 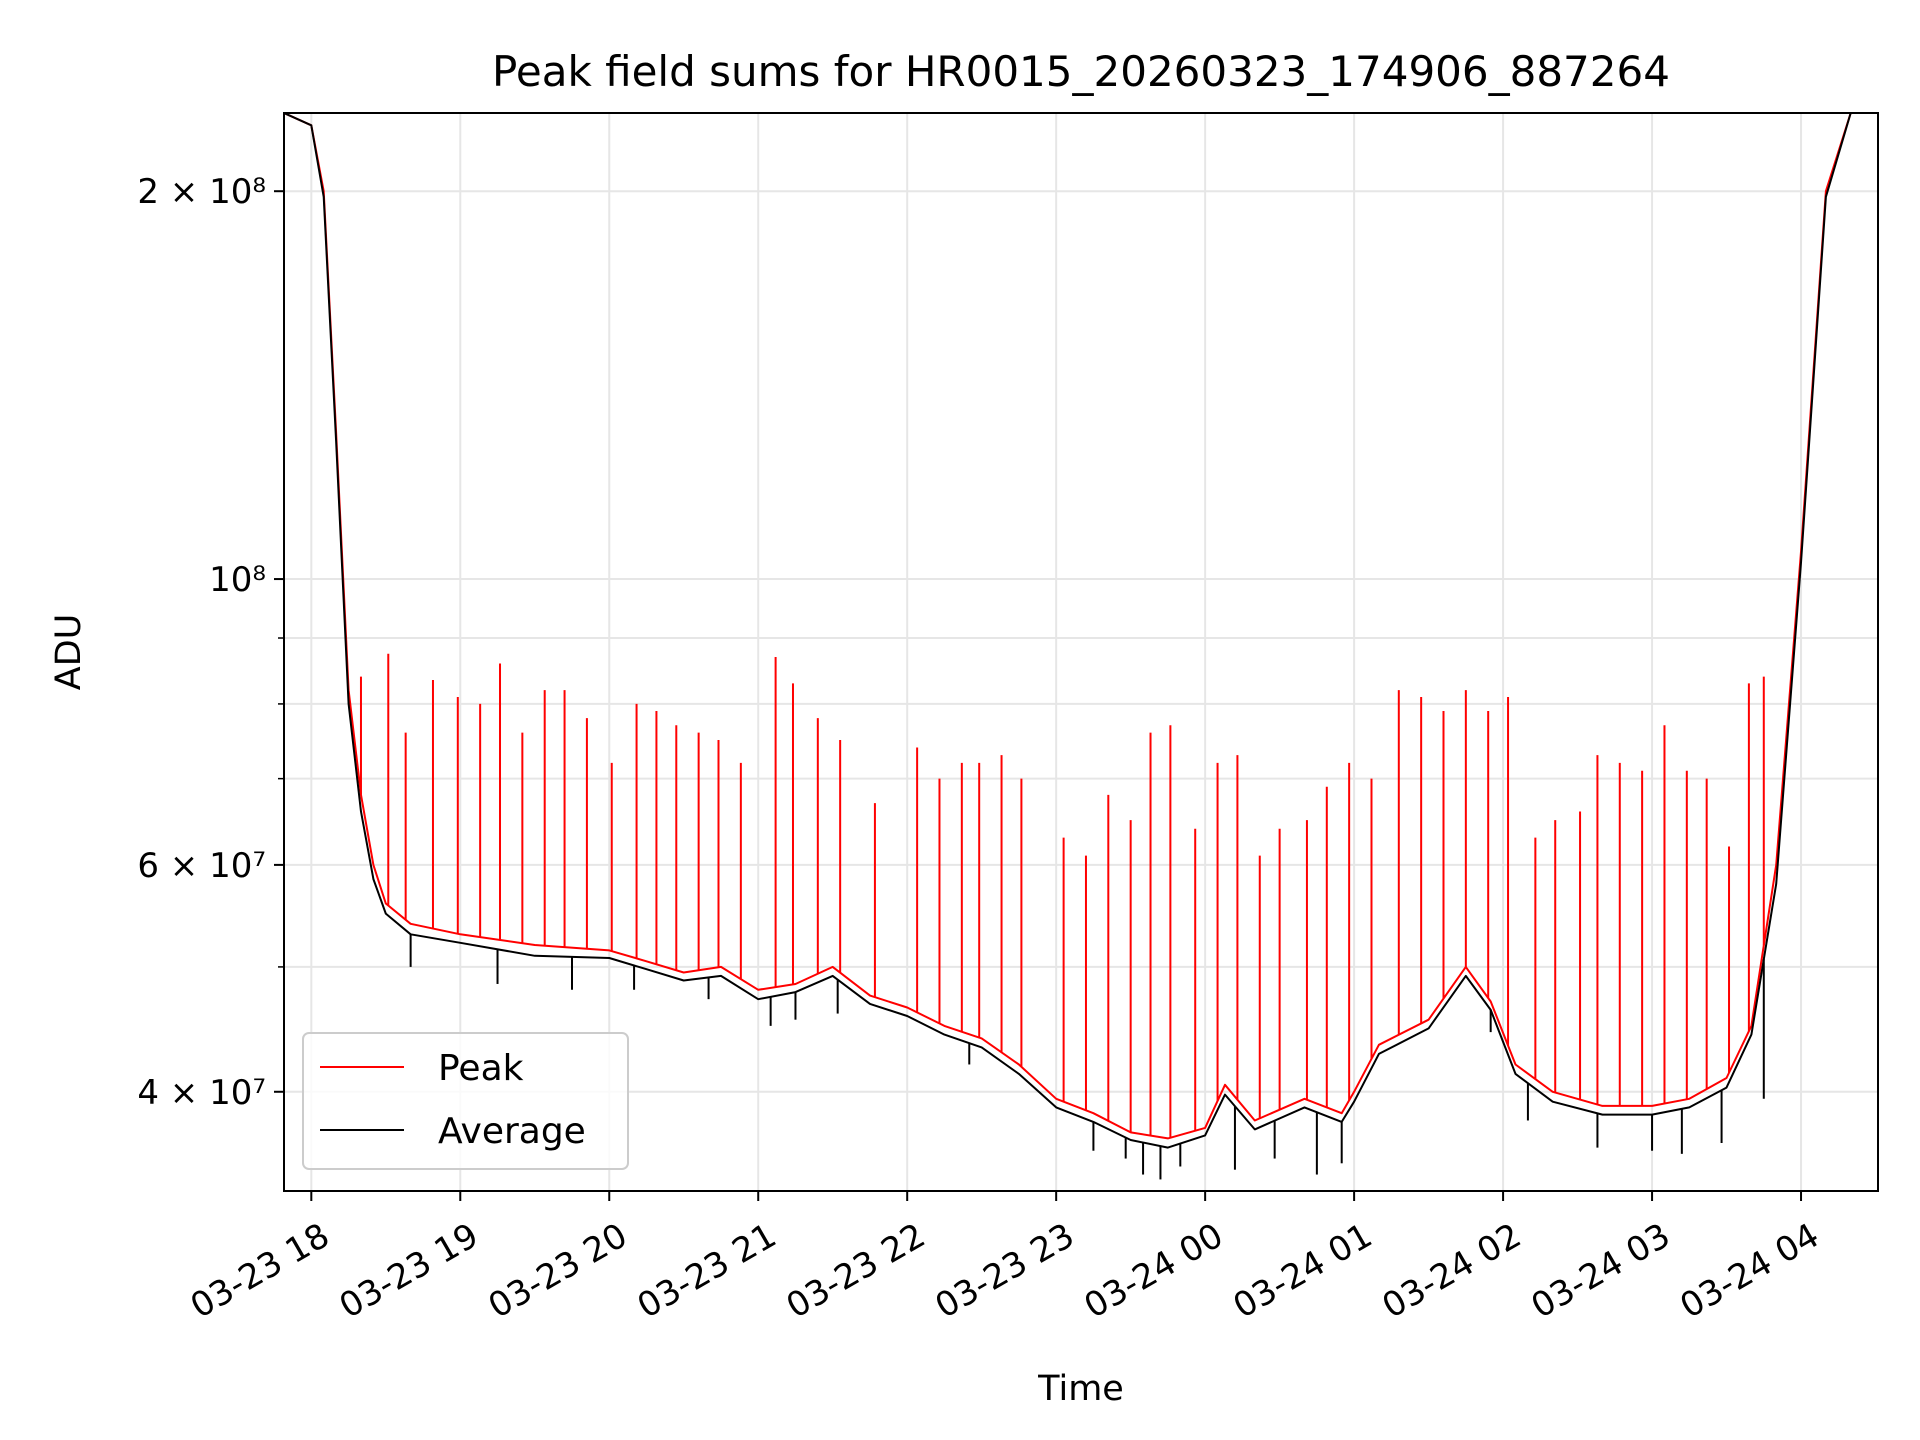 What do you see at coordinates (481, 1068) in the screenshot?
I see `legend-peak-label: Peak` at bounding box center [481, 1068].